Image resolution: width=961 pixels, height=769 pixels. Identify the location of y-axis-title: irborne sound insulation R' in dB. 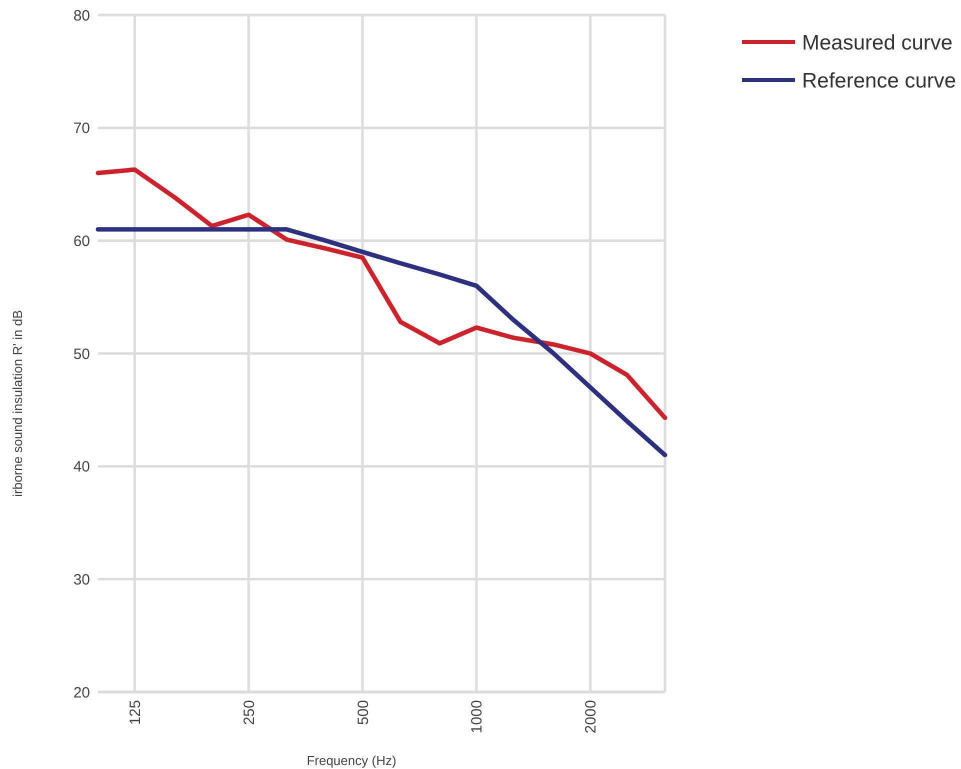
(17, 403).